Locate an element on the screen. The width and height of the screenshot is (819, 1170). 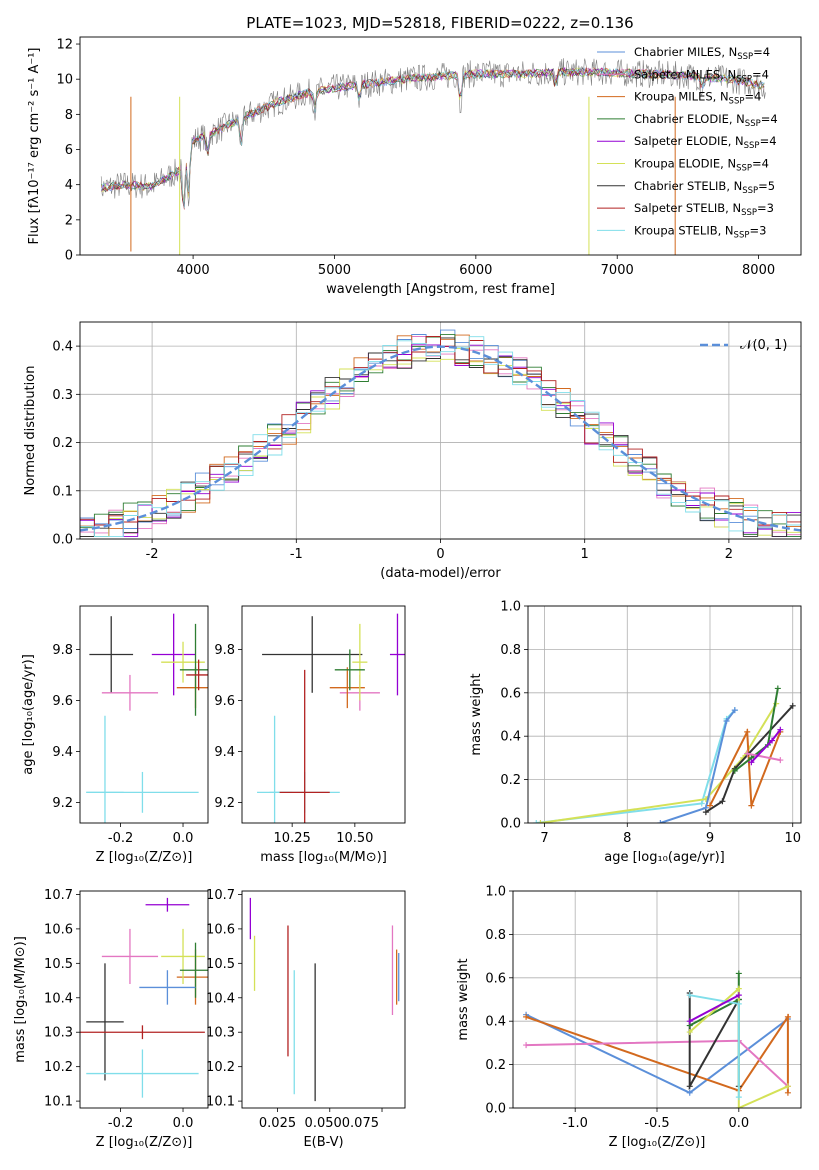
y-tick-label: 2 is located at coordinates (69, 220).